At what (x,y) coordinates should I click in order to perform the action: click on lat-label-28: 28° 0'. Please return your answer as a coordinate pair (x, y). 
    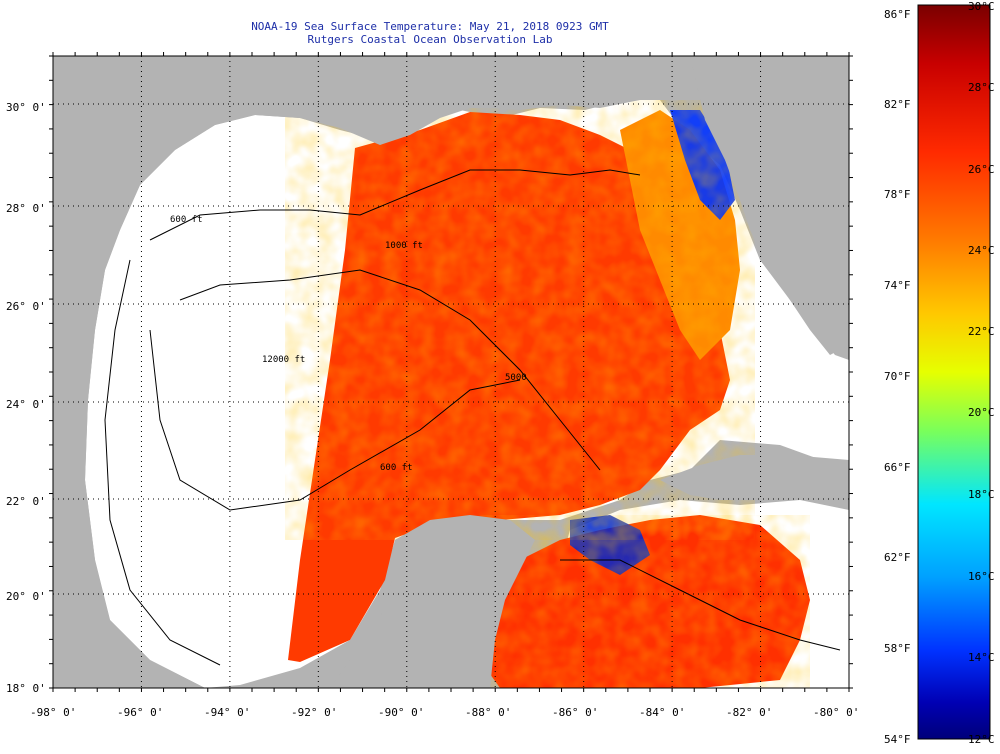
    Looking at the image, I should click on (26, 208).